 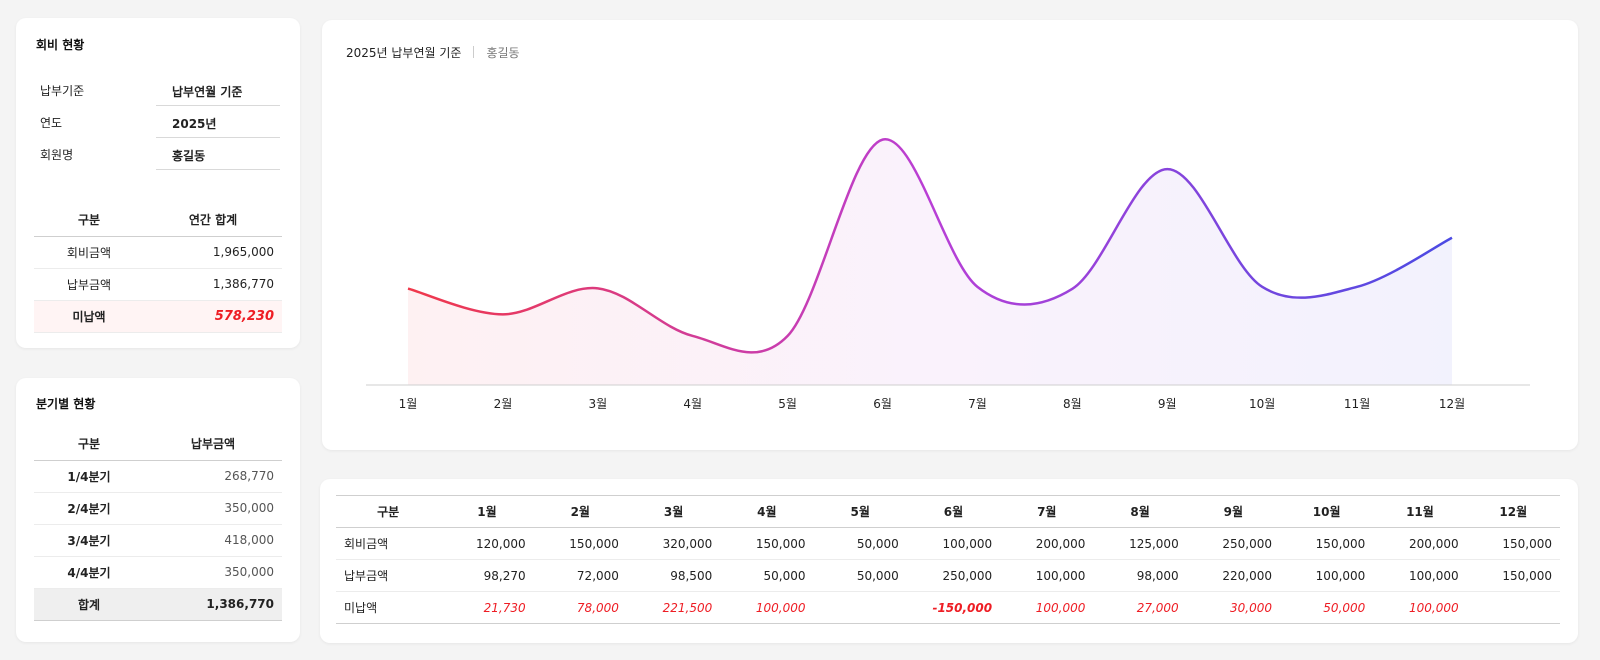 What do you see at coordinates (1140, 511) in the screenshot?
I see `col-header-month: 8월` at bounding box center [1140, 511].